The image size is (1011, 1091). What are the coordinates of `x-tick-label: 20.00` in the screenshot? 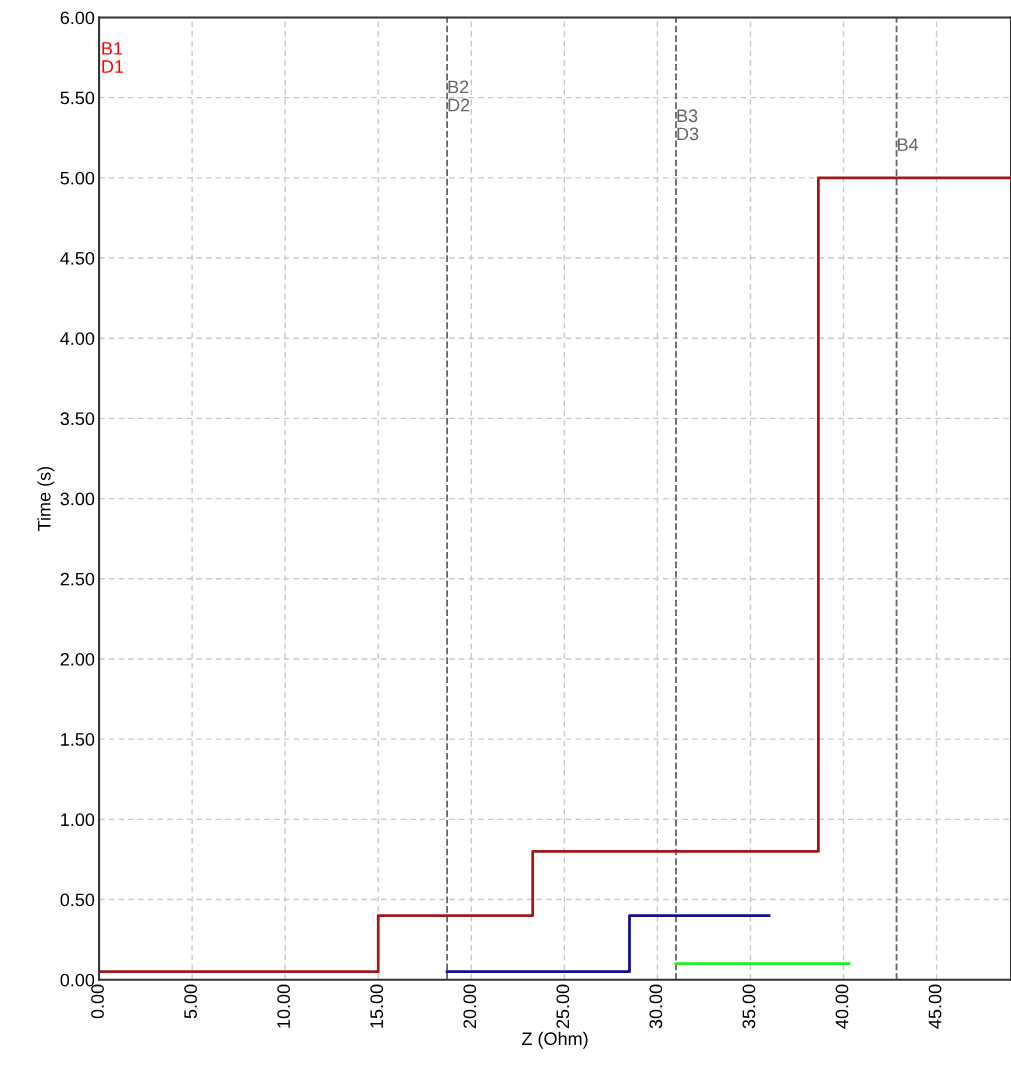 It's located at (470, 1006).